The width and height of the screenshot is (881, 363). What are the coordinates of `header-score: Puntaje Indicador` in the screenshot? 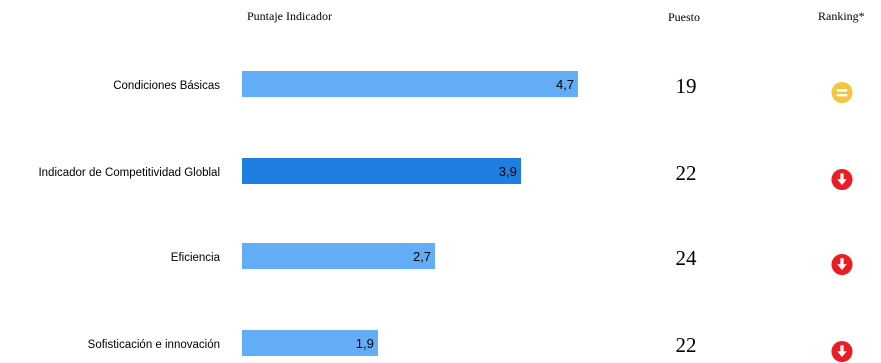 It's located at (289, 16).